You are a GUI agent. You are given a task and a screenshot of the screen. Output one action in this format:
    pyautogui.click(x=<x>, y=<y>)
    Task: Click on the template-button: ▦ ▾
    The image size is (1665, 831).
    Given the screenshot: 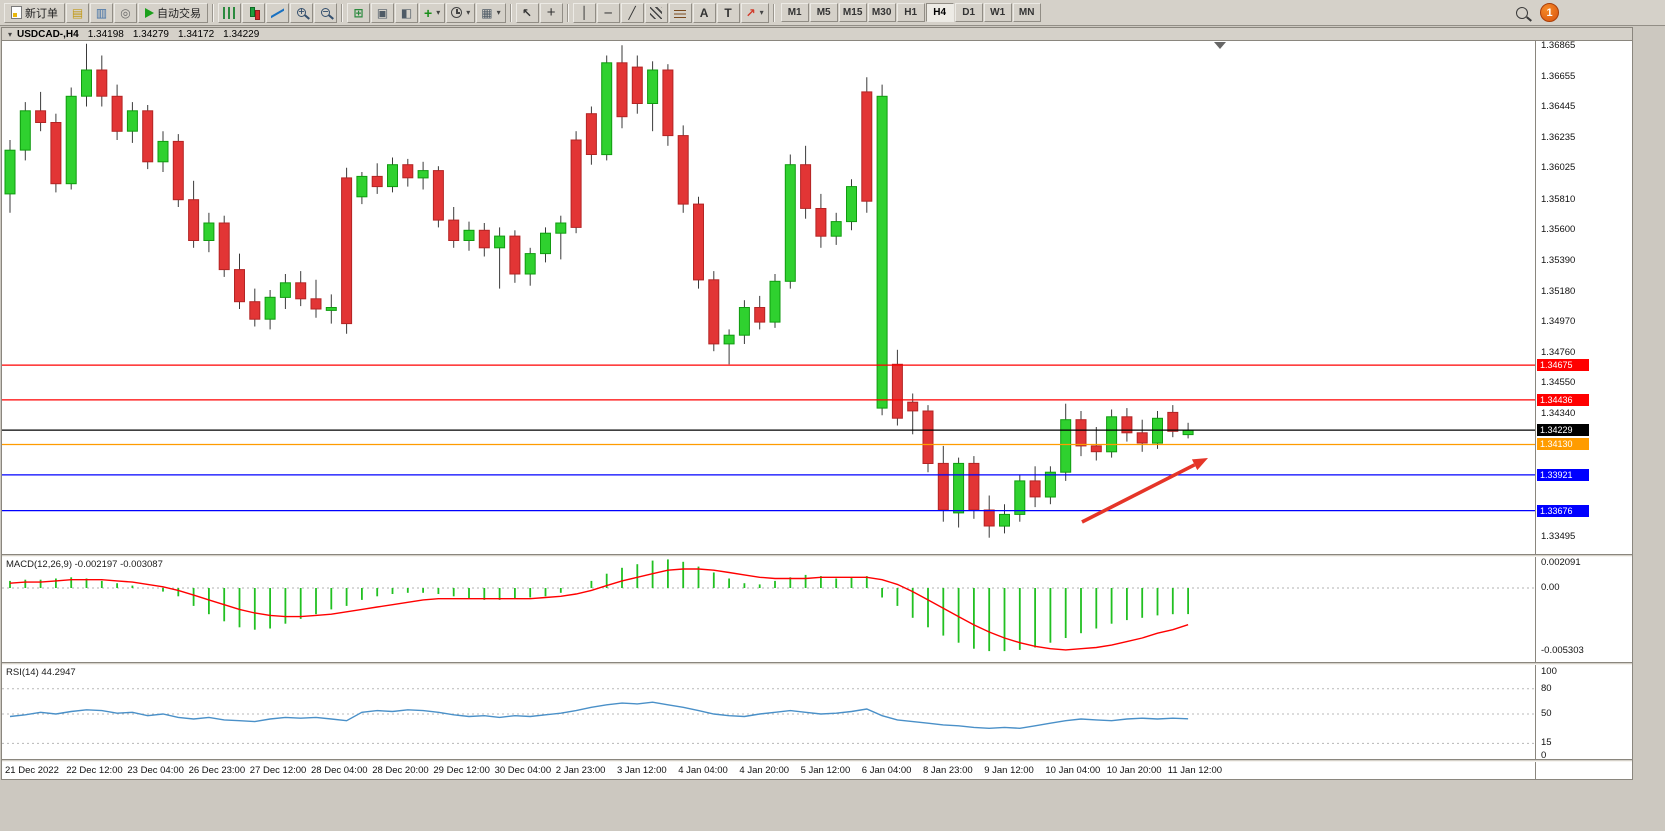 What is the action you would take?
    pyautogui.click(x=491, y=12)
    